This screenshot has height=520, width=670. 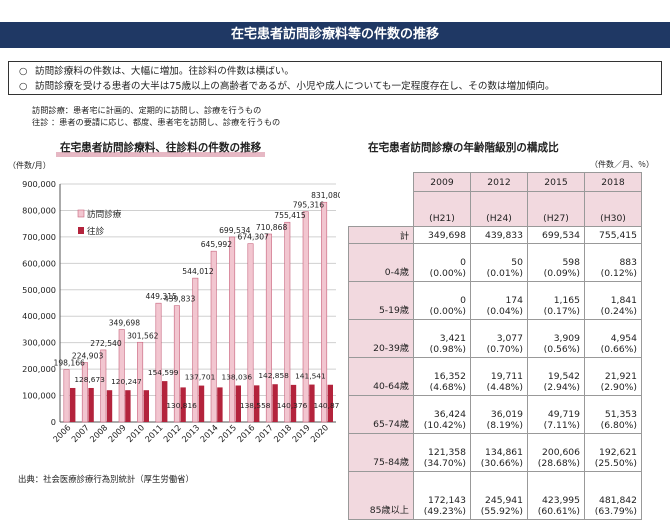 What do you see at coordinates (255, 405) in the screenshot?
I see `data-label-house-call: 138,558` at bounding box center [255, 405].